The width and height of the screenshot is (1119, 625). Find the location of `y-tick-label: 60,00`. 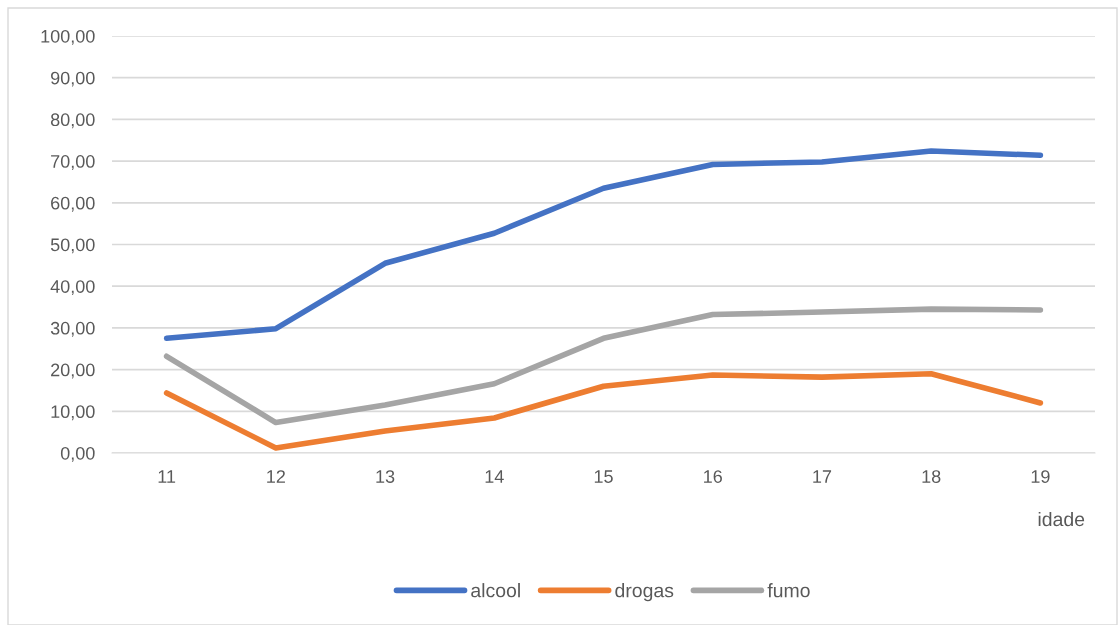

y-tick-label: 60,00 is located at coordinates (73, 204).